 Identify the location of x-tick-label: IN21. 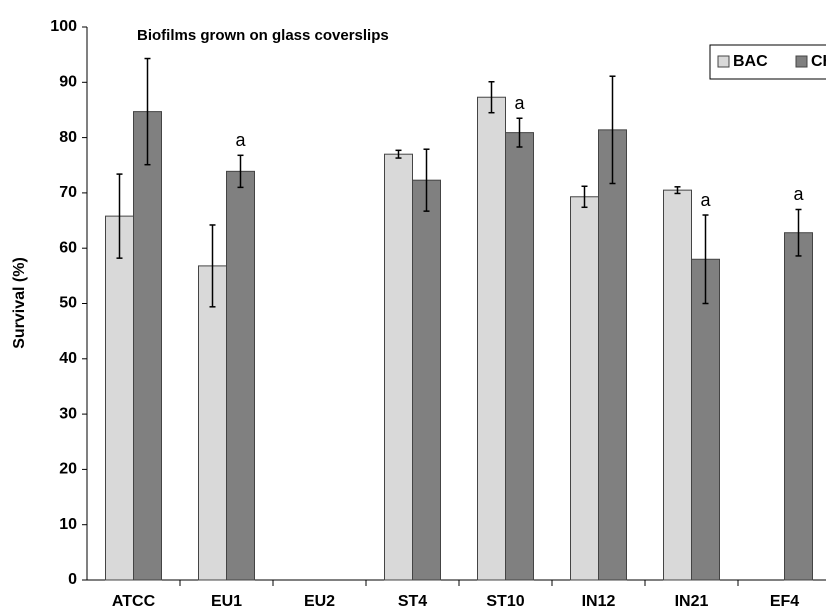
(692, 601).